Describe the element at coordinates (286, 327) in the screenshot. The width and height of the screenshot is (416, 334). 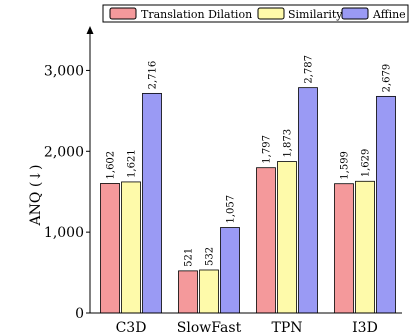
I see `x-category-label: TPN` at that location.